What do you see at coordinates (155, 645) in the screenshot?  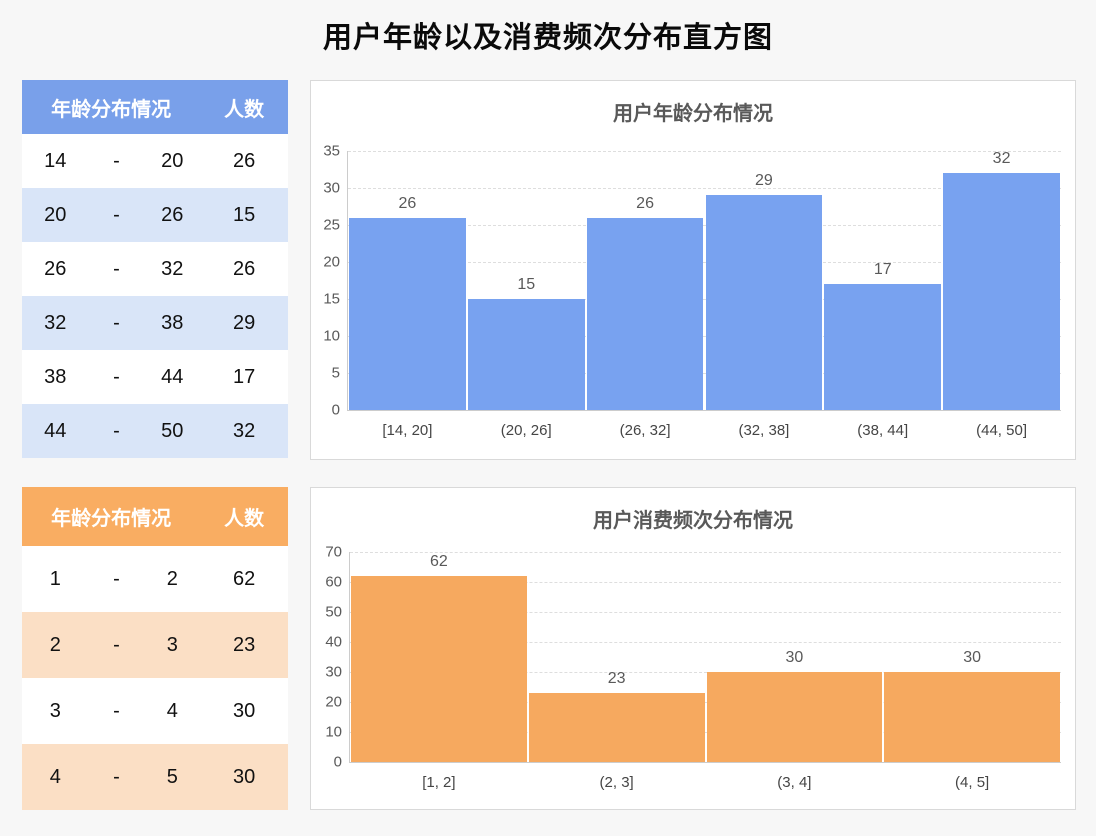 I see `table-row: 2 - 3 23` at bounding box center [155, 645].